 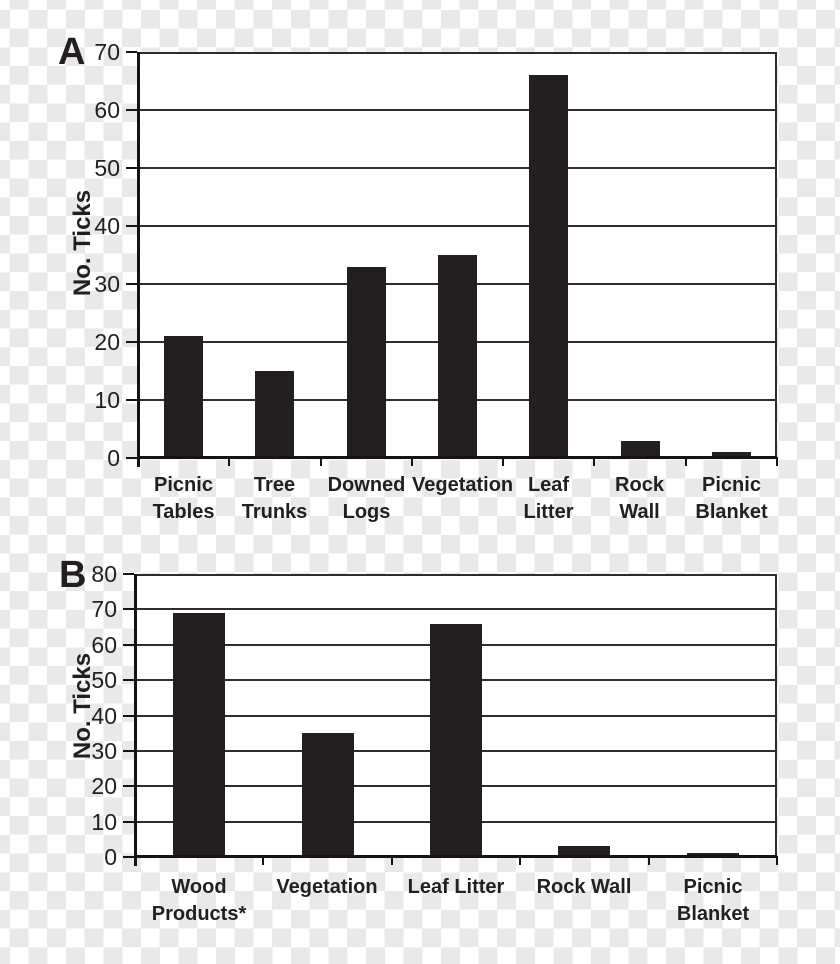 What do you see at coordinates (366, 499) in the screenshot?
I see `category-label: Downed Logs` at bounding box center [366, 499].